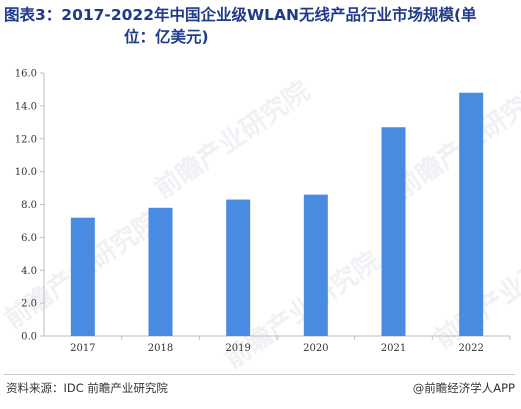 The height and width of the screenshot is (409, 521). What do you see at coordinates (259, 374) in the screenshot?
I see `footer-divider` at bounding box center [259, 374].